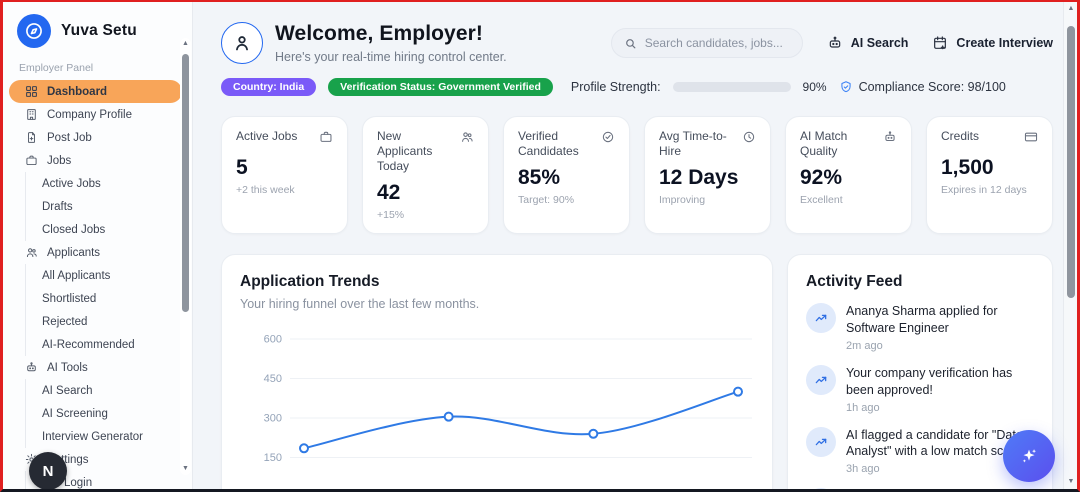 The width and height of the screenshot is (1080, 492). Describe the element at coordinates (69, 298) in the screenshot. I see `sidebar-item-label: Shortlisted` at that location.